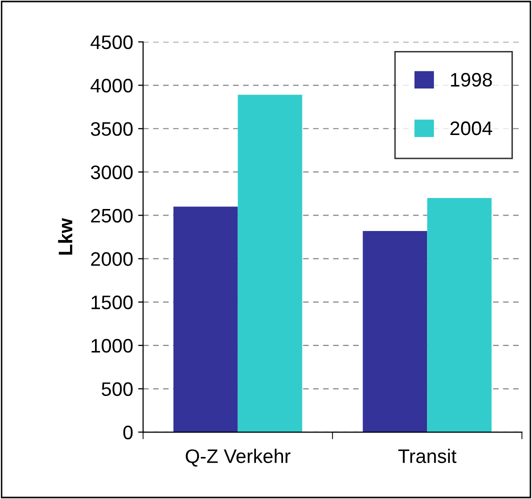  I want to click on x-tick-label: Q-Z Verkehr, so click(238, 457).